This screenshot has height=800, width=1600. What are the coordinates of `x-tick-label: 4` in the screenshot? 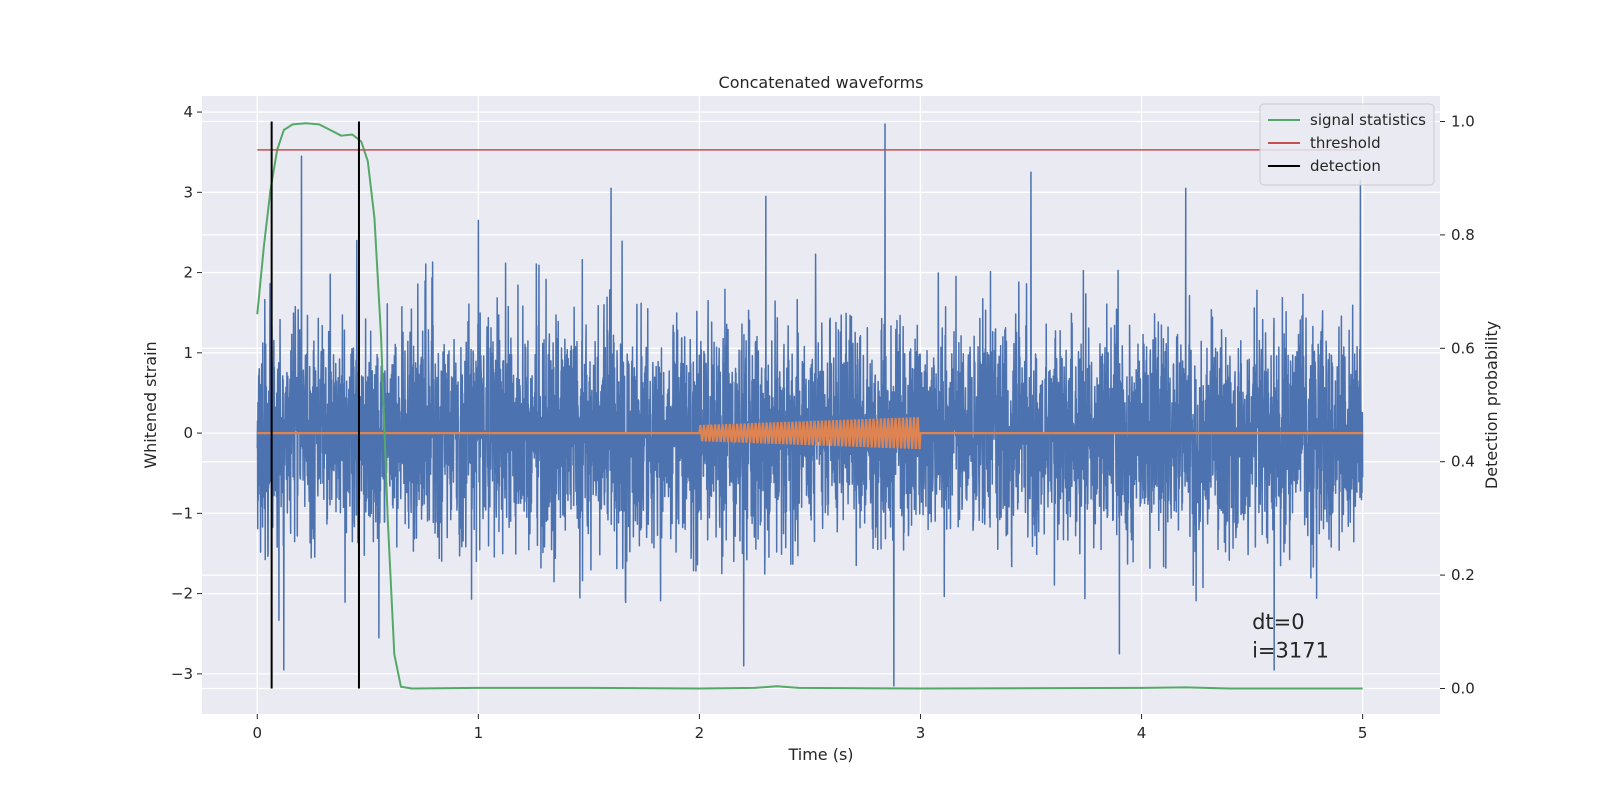 It's located at (1142, 733).